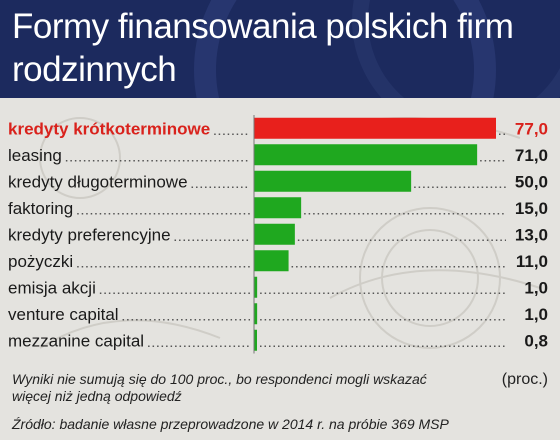 This screenshot has width=560, height=440. What do you see at coordinates (536, 340) in the screenshot?
I see `value-label: 0,8` at bounding box center [536, 340].